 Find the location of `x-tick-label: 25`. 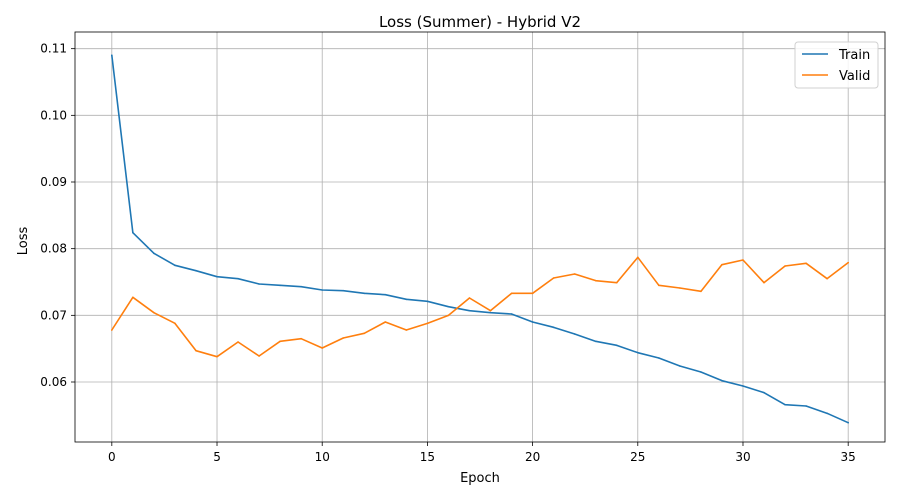

x-tick-label: 25 is located at coordinates (637, 457).